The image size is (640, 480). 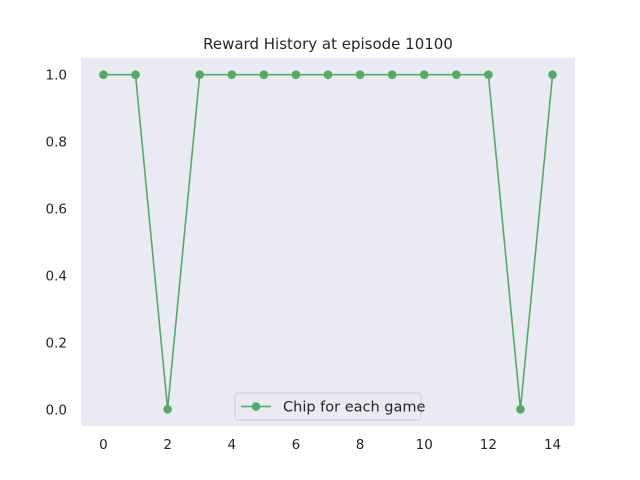 I want to click on y-axis-ticks: 0.0 0.2 0.4 0.6 0.8 1.0, so click(x=56, y=243).